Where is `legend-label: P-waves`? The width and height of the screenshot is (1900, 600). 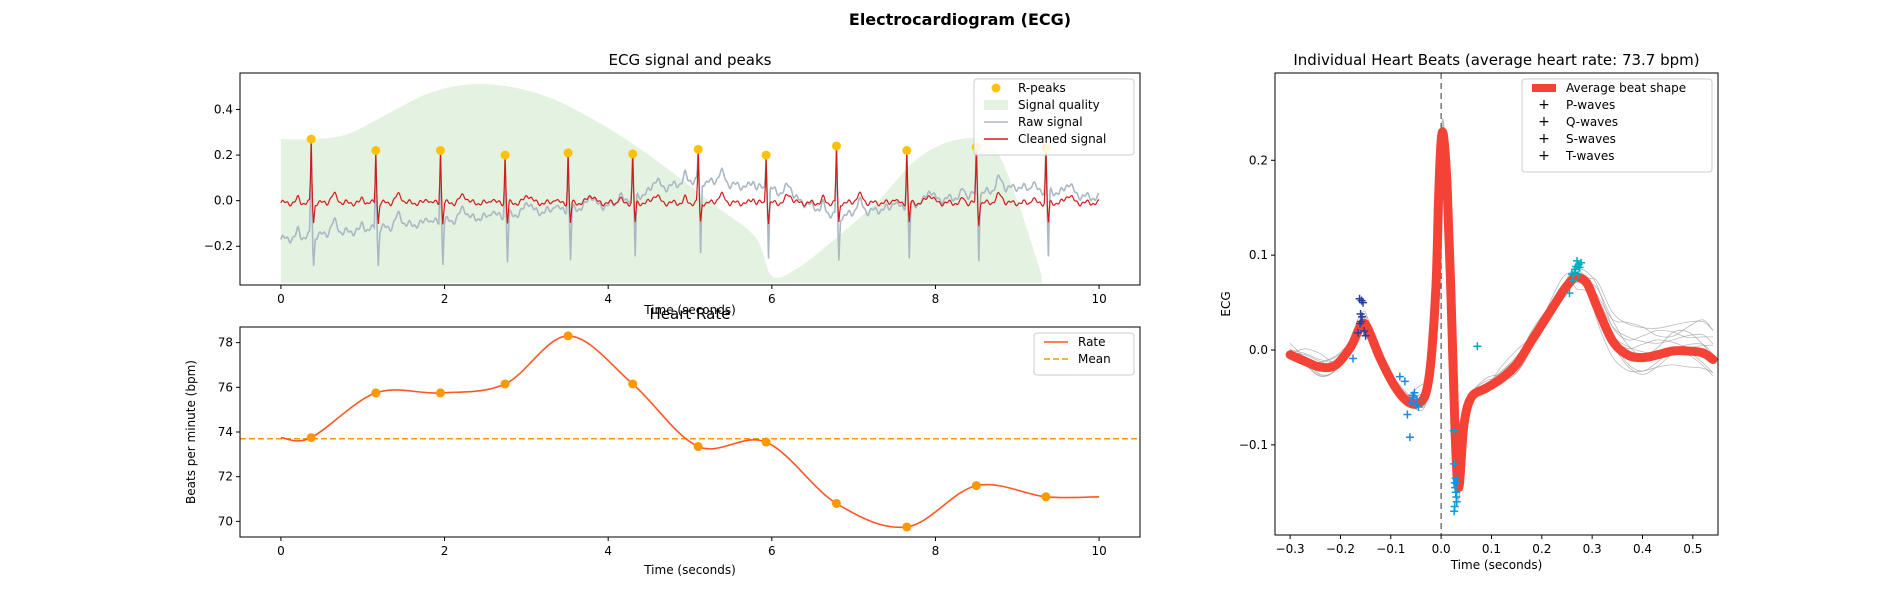 legend-label: P-waves is located at coordinates (1590, 105).